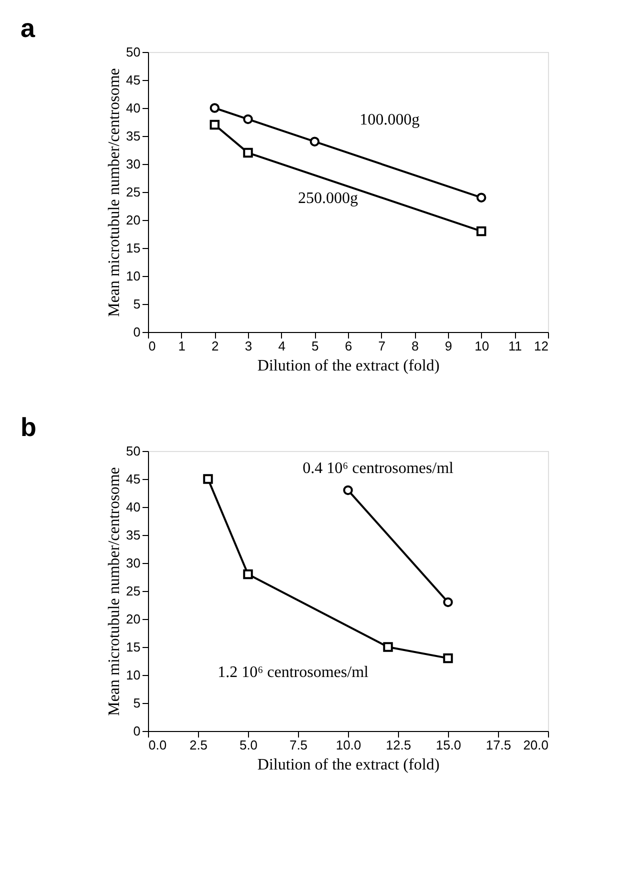 This screenshot has width=633, height=878. What do you see at coordinates (157, 745) in the screenshot?
I see `x-tick-label: 0.0` at bounding box center [157, 745].